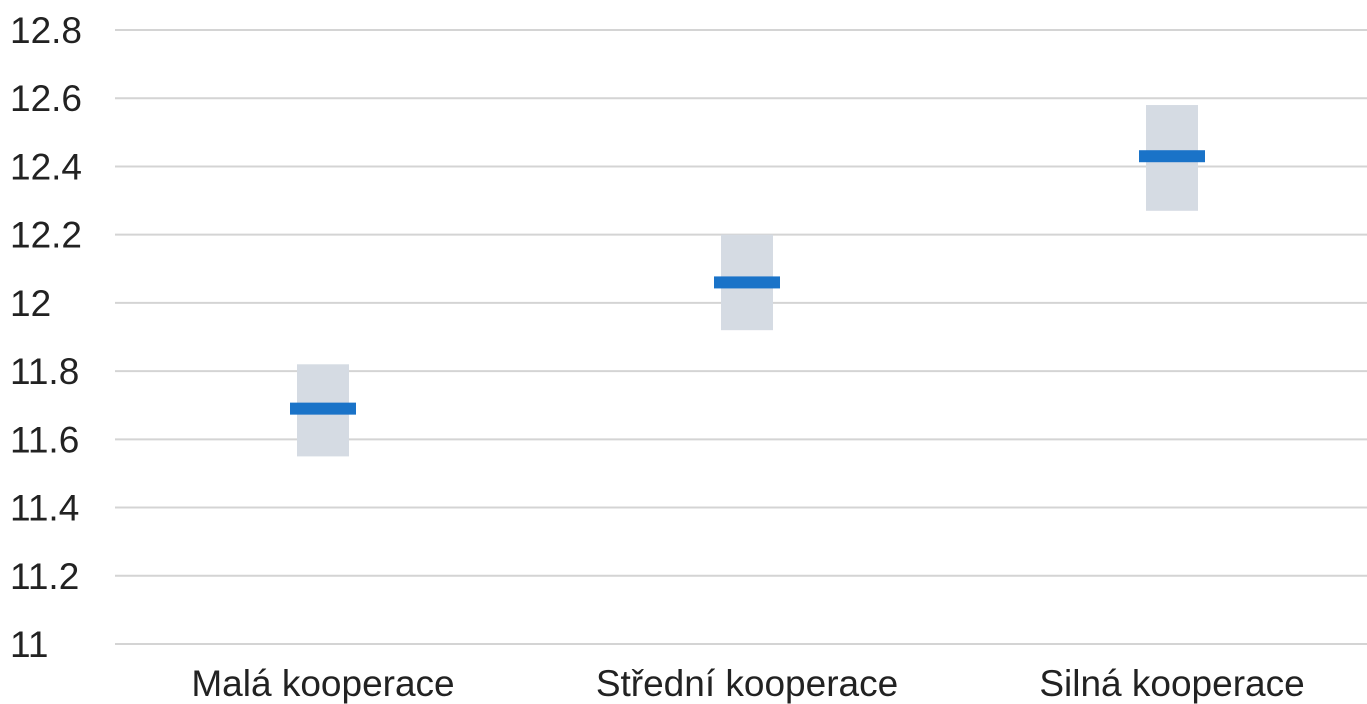 Image resolution: width=1367 pixels, height=704 pixels. What do you see at coordinates (46, 98) in the screenshot?
I see `y-tick-label: 12.6` at bounding box center [46, 98].